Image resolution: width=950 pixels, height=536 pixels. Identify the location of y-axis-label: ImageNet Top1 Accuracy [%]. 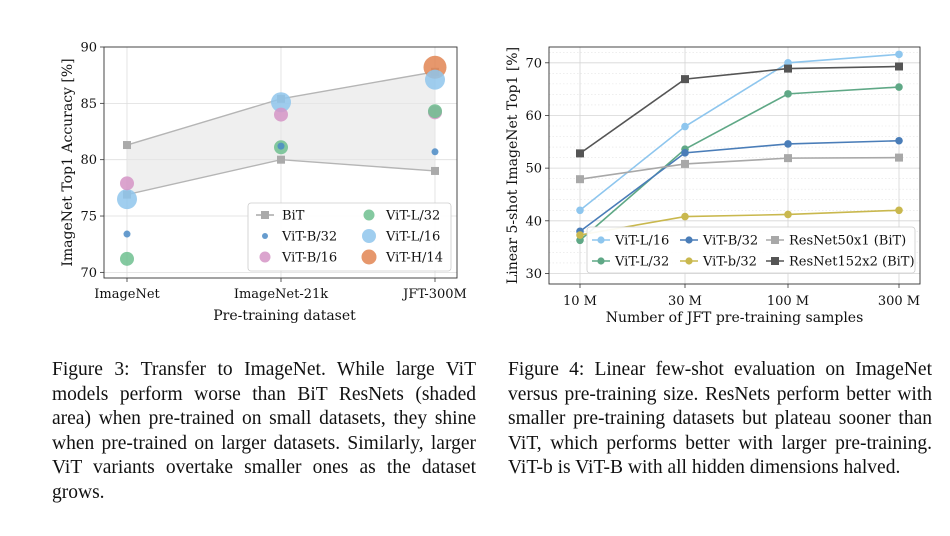
(68, 162).